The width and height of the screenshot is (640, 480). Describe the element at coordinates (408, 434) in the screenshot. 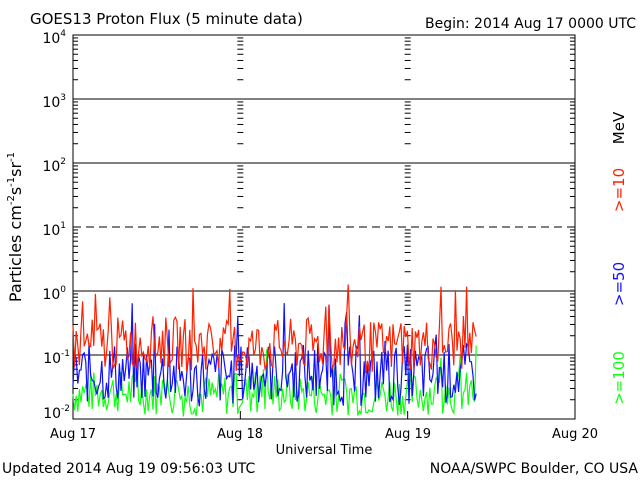

I see `x-tick-label-aug19: Aug 19` at that location.